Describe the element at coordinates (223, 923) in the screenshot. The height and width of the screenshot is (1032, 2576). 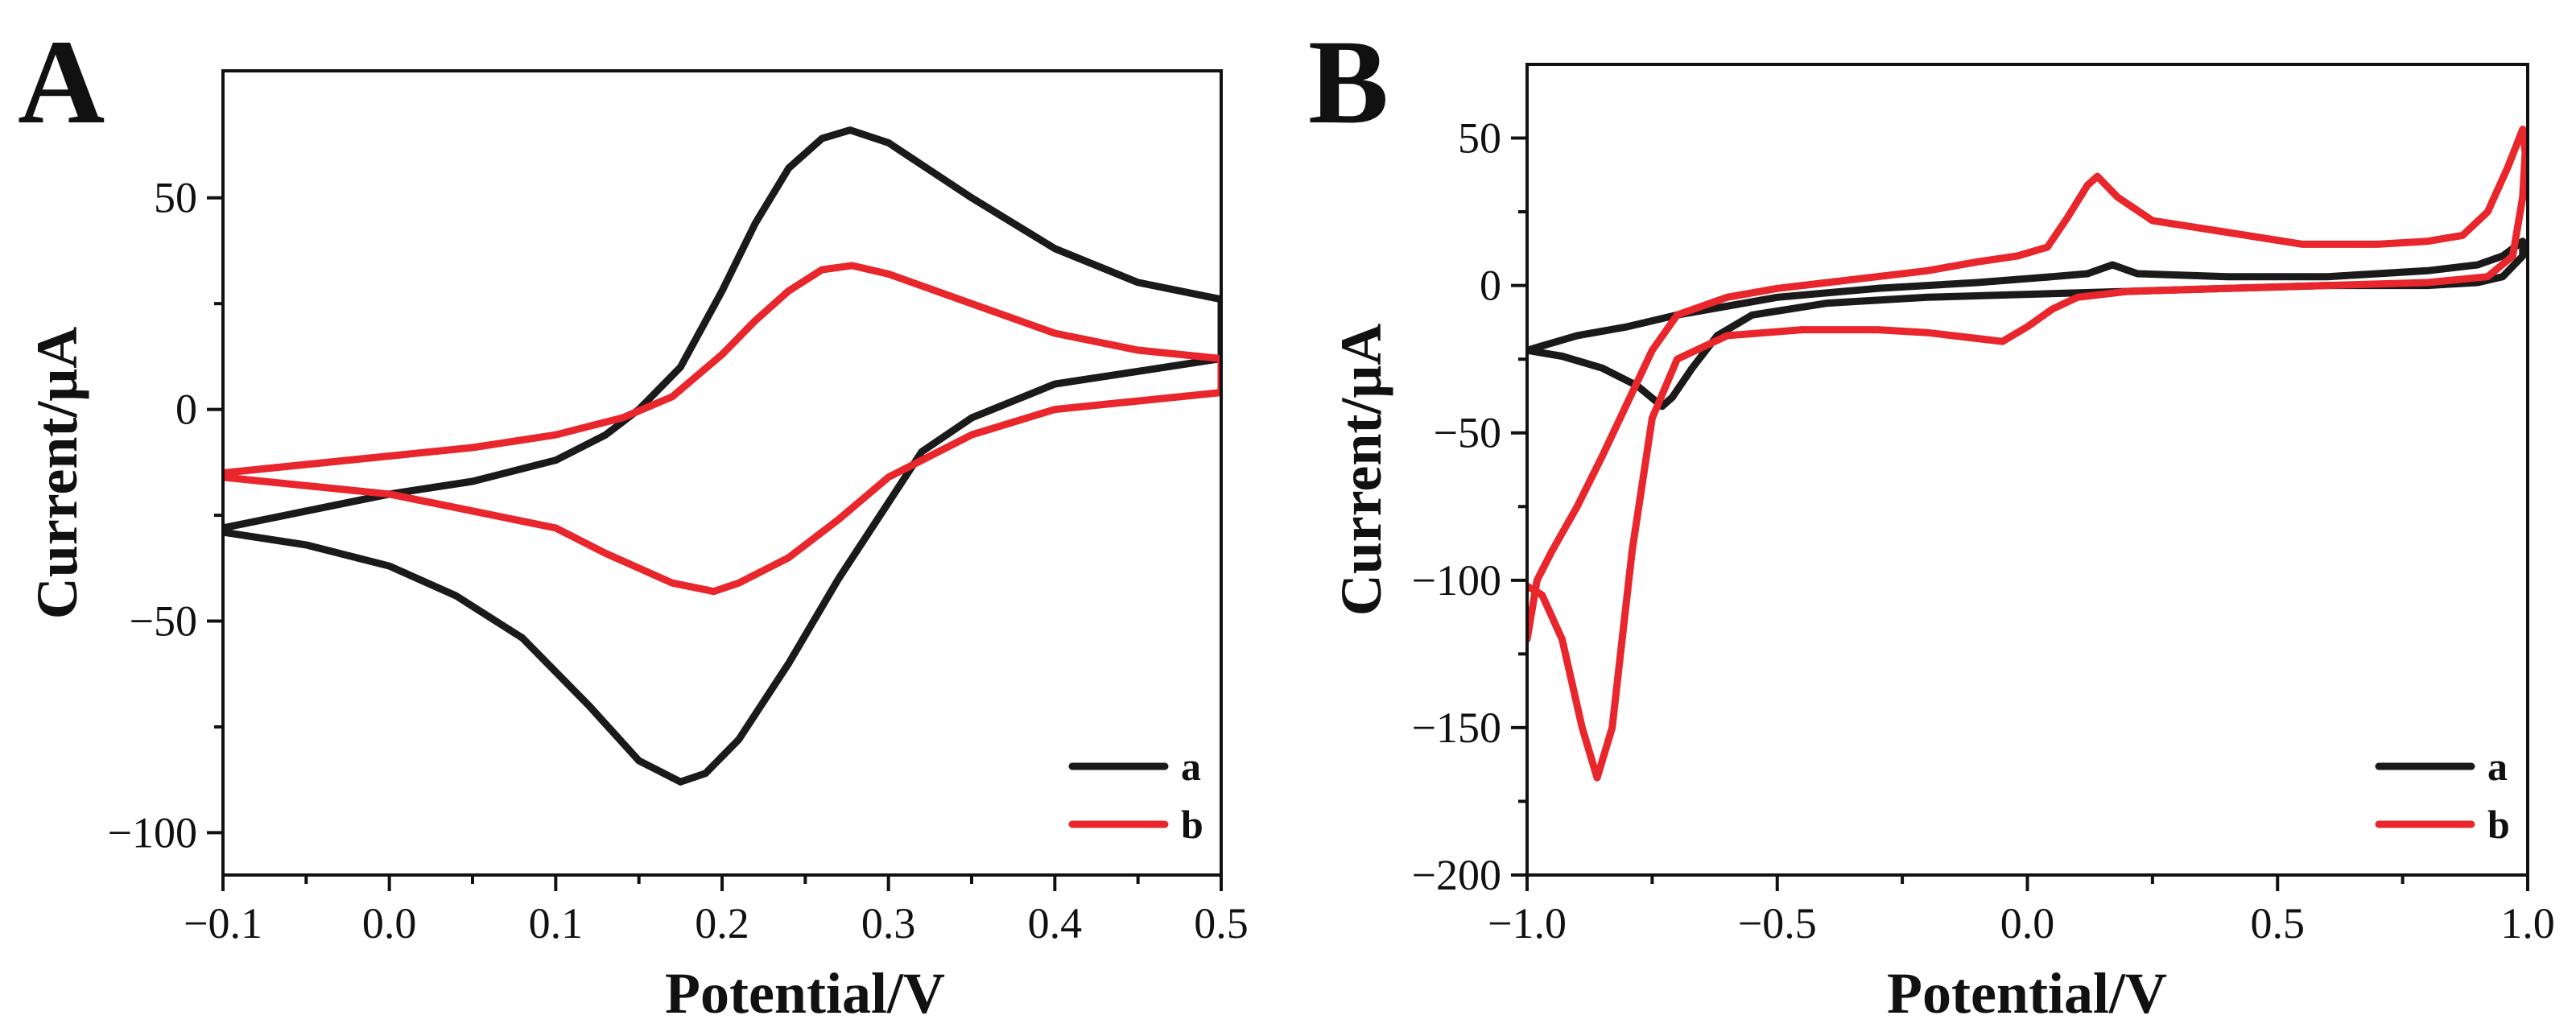
I see `panel-a-x-tick-label: −0.1` at that location.